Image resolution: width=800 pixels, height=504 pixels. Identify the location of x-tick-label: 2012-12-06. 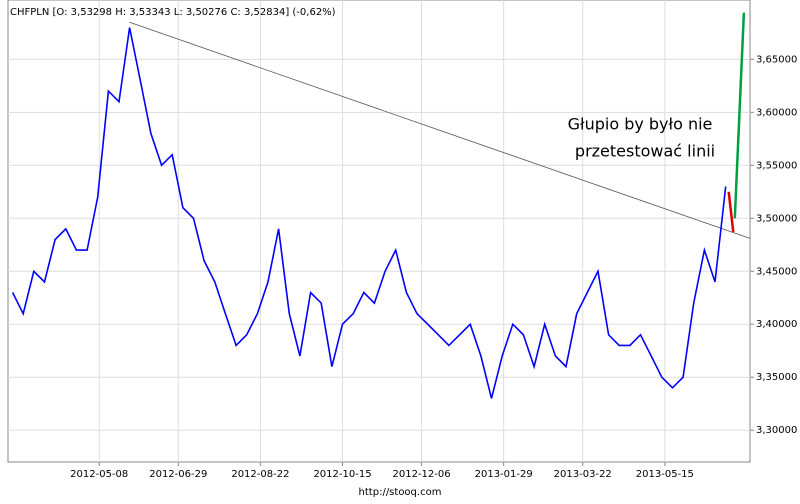
(422, 474).